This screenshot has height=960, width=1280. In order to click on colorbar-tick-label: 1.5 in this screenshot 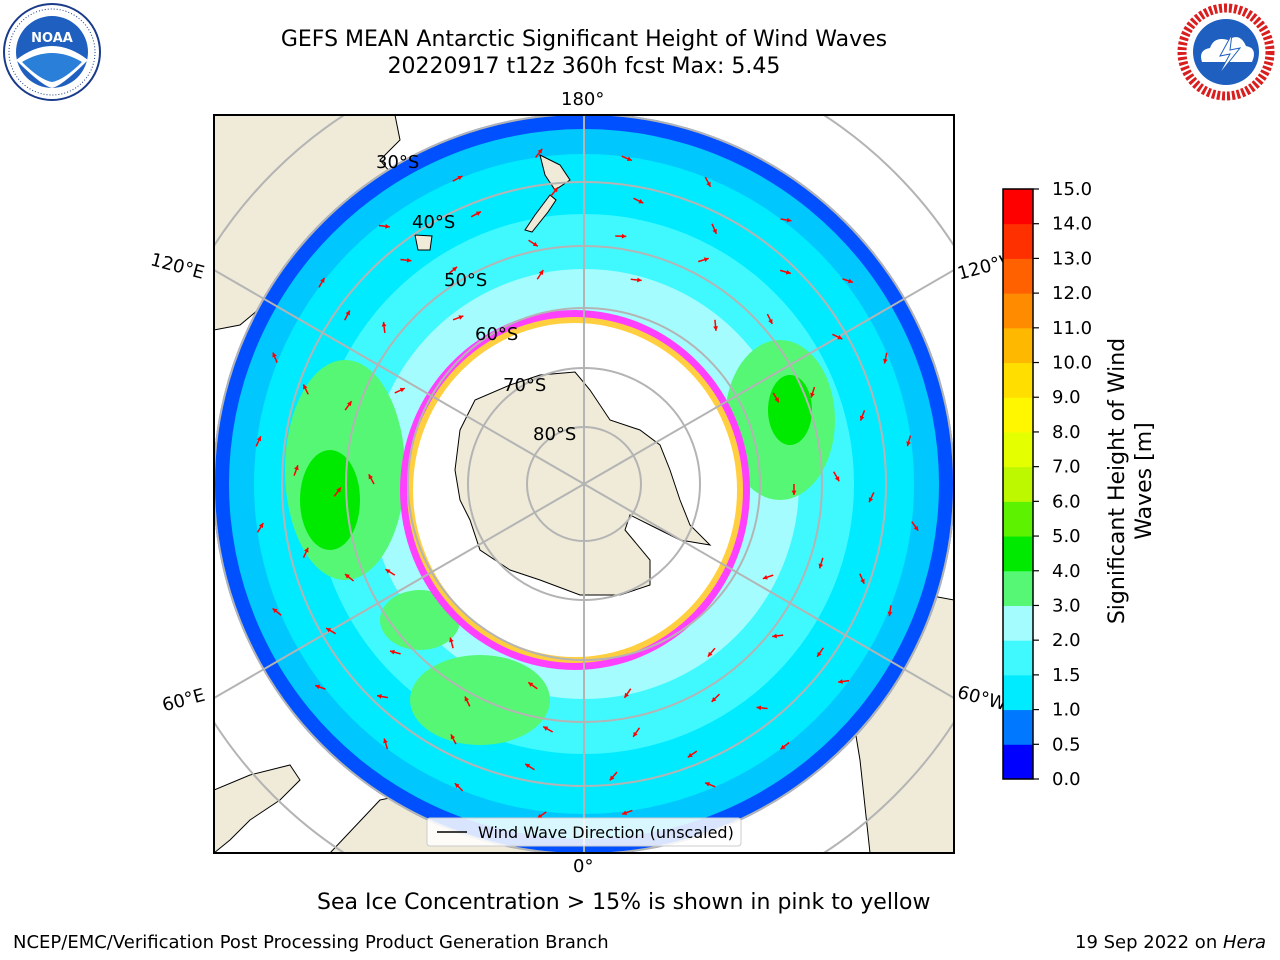, I will do `click(1066, 675)`.